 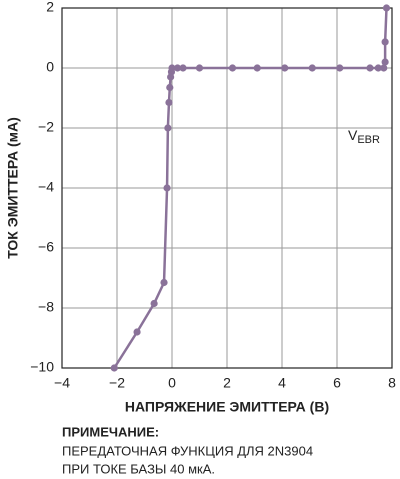 What do you see at coordinates (172, 383) in the screenshot?
I see `x-tick-label: 0` at bounding box center [172, 383].